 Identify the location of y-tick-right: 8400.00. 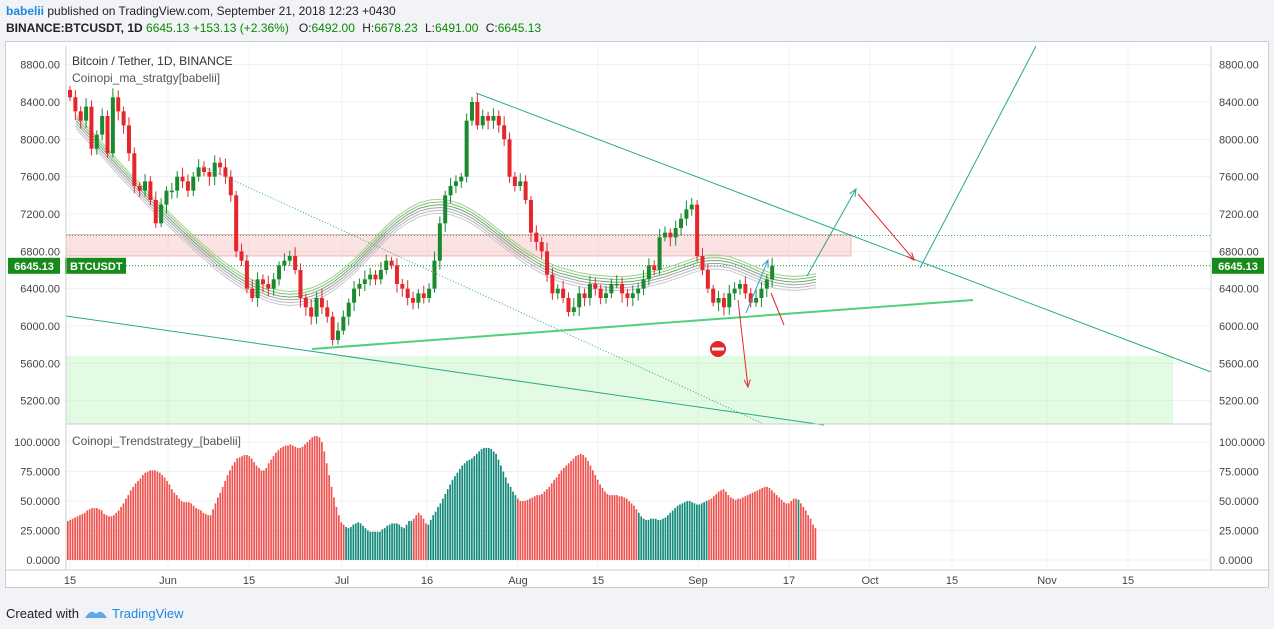
(1239, 103).